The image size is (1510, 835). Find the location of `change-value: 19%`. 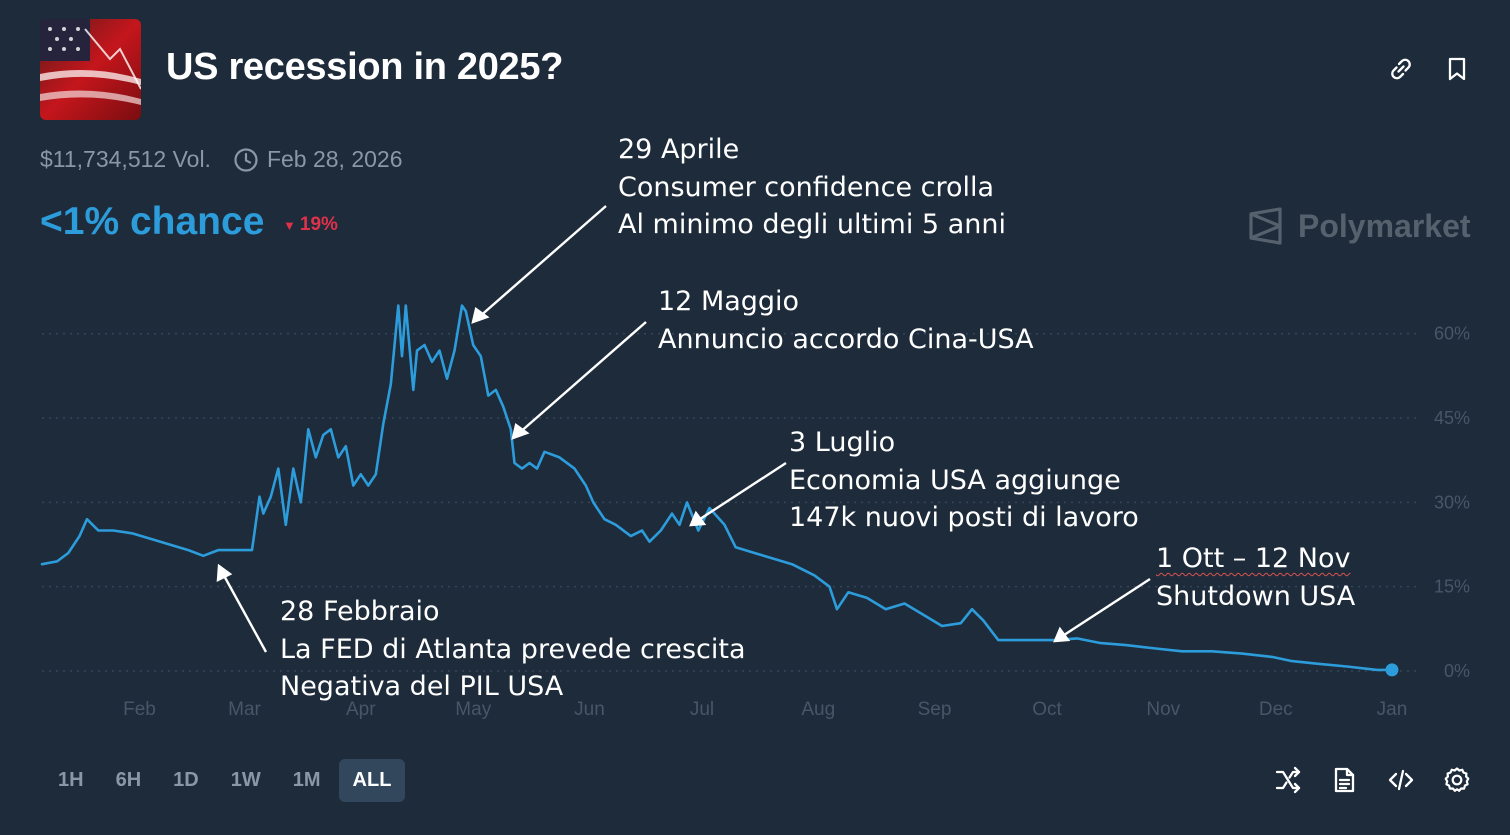

change-value: 19% is located at coordinates (318, 224).